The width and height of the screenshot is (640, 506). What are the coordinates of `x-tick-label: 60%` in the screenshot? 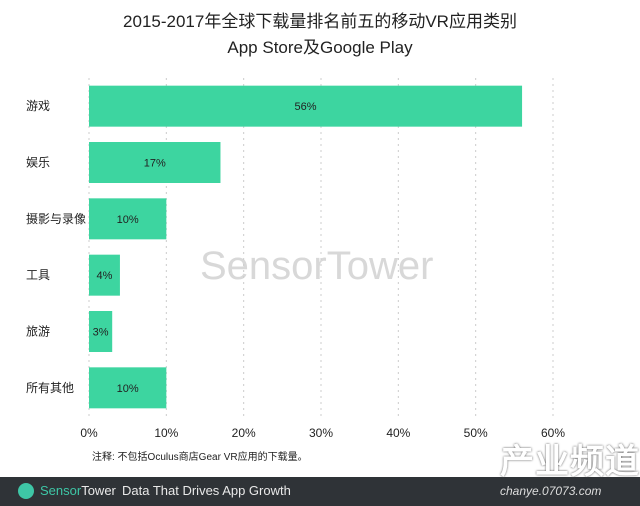 It's located at (553, 433).